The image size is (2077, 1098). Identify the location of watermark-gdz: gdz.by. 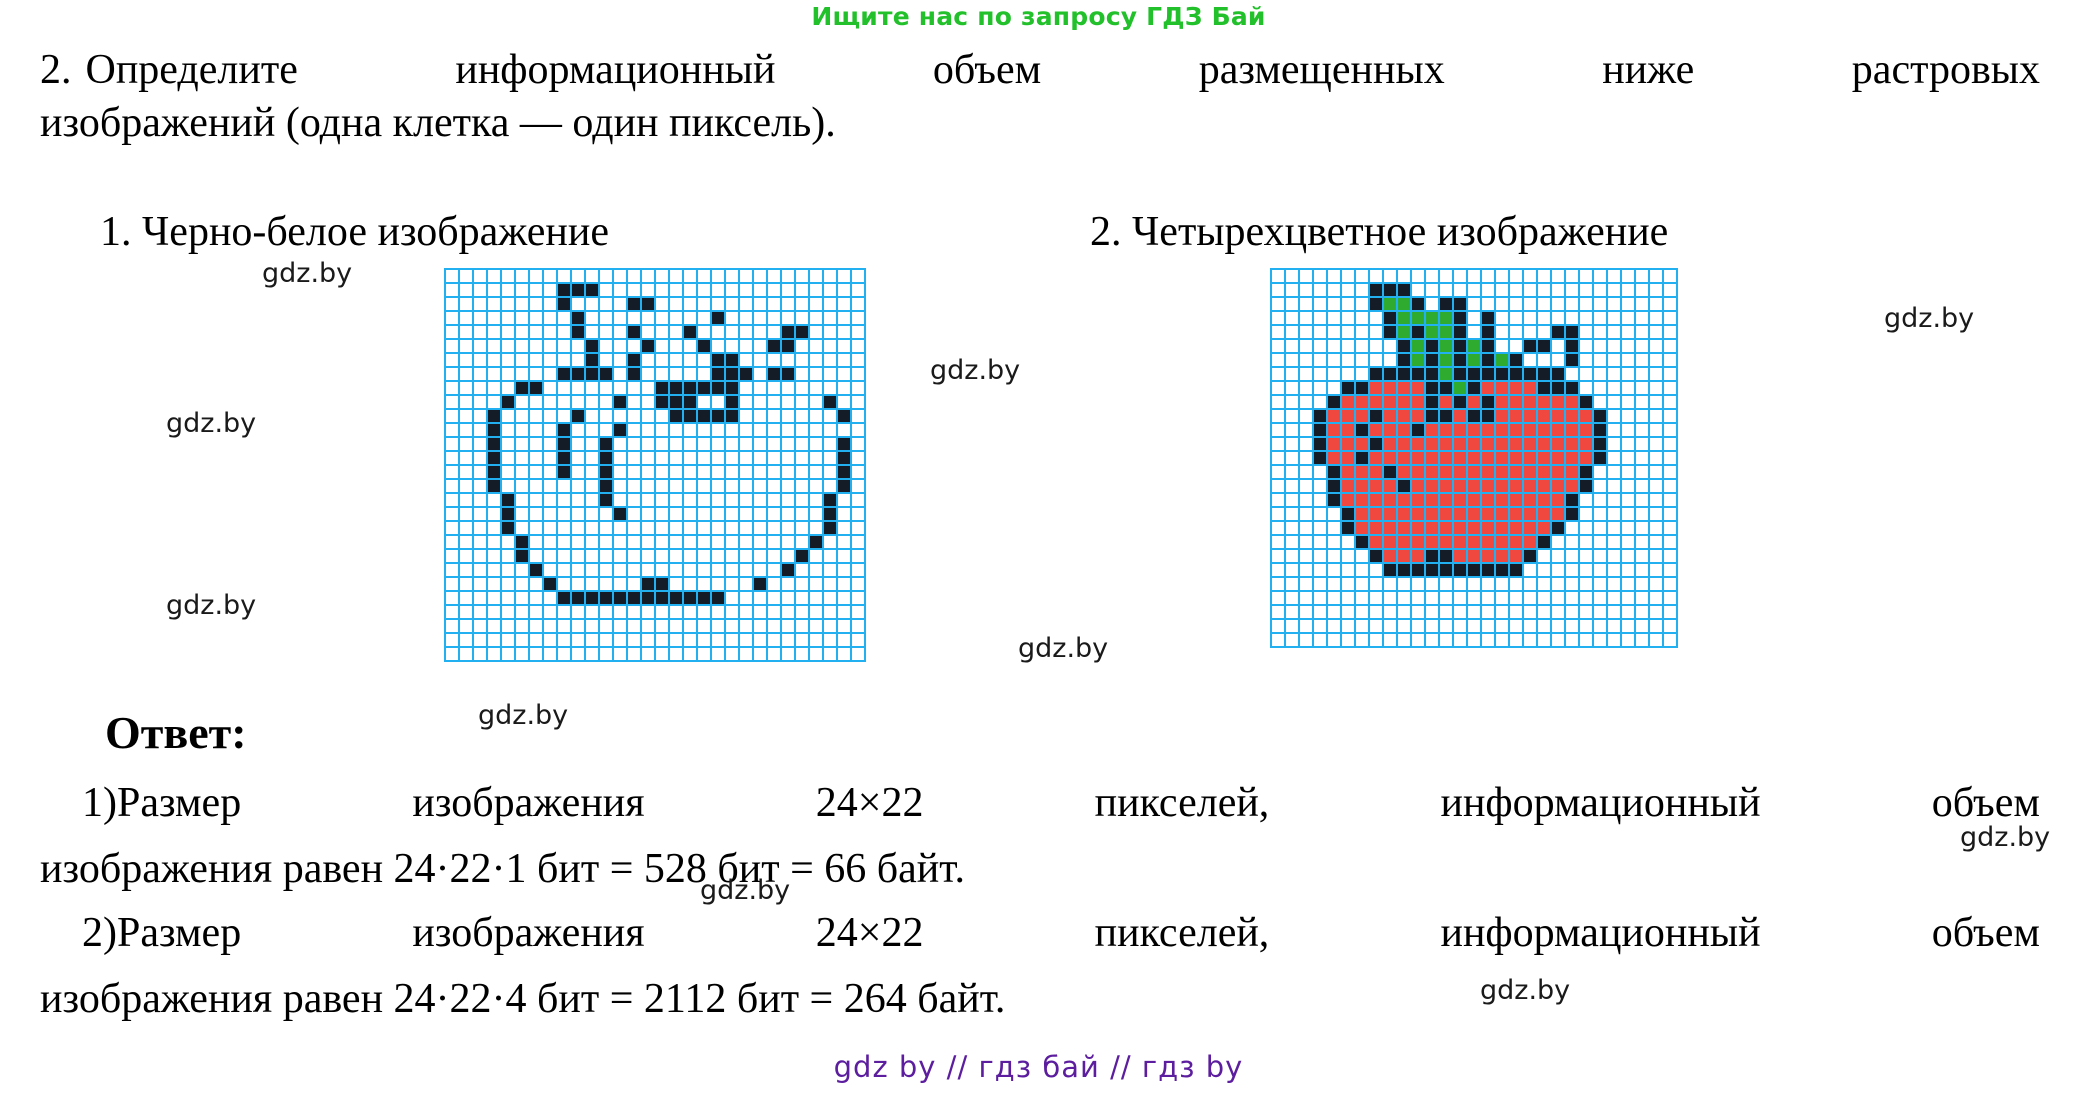
(307, 273).